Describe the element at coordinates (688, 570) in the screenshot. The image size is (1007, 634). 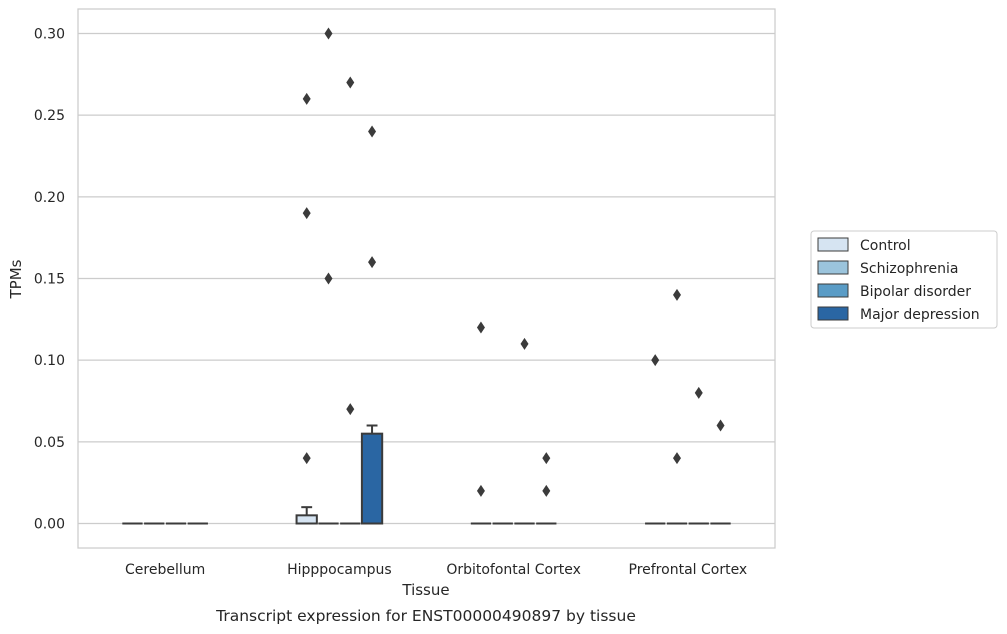
I see `x-tick-label: Prefrontal Cortex` at that location.